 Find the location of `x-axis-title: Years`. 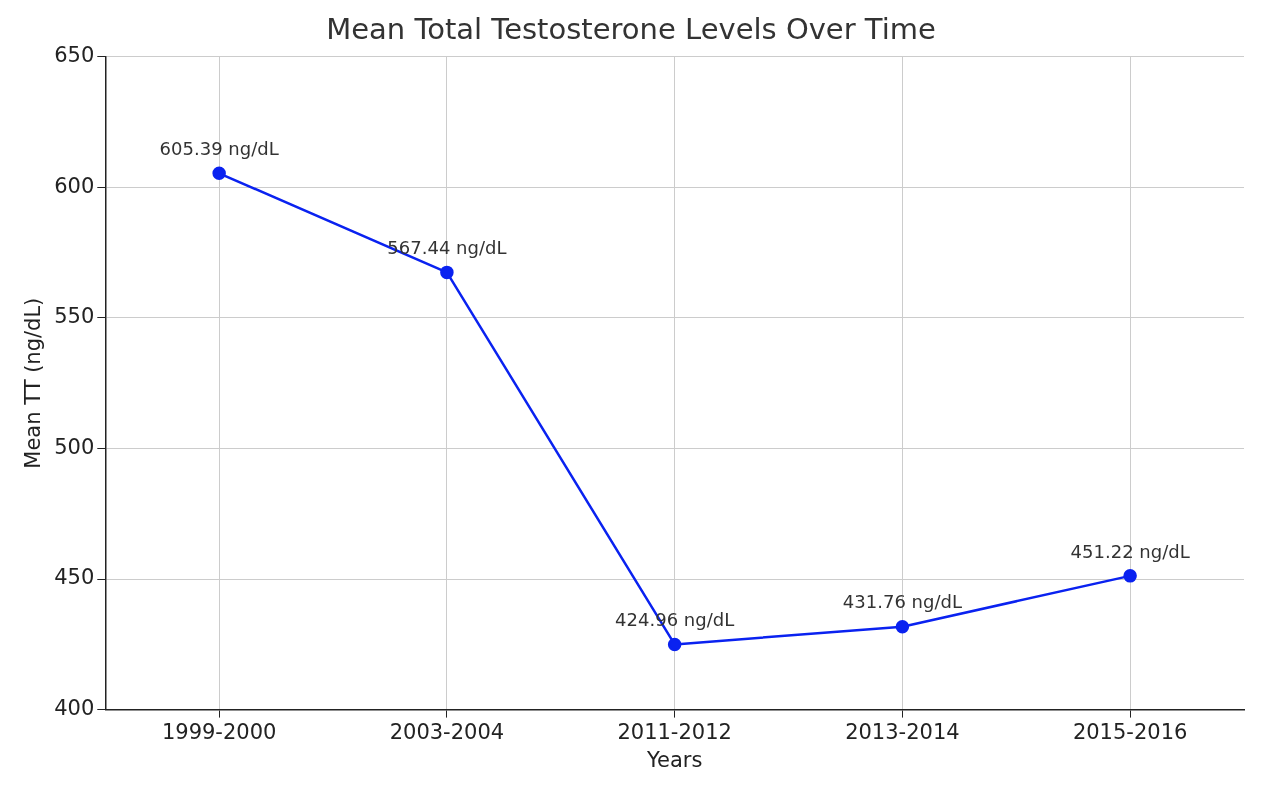

x-axis-title: Years is located at coordinates (674, 759).